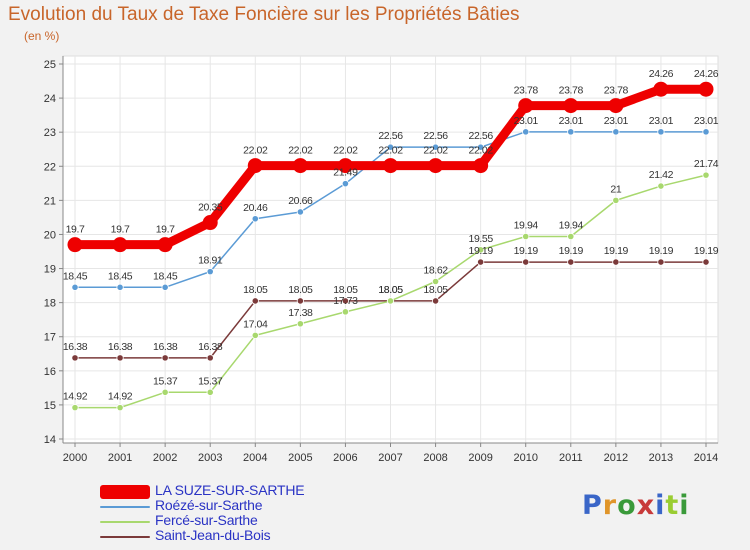 Image resolution: width=750 pixels, height=550 pixels. I want to click on legend-item: Roézé-sur-Sarthe, so click(250, 505).